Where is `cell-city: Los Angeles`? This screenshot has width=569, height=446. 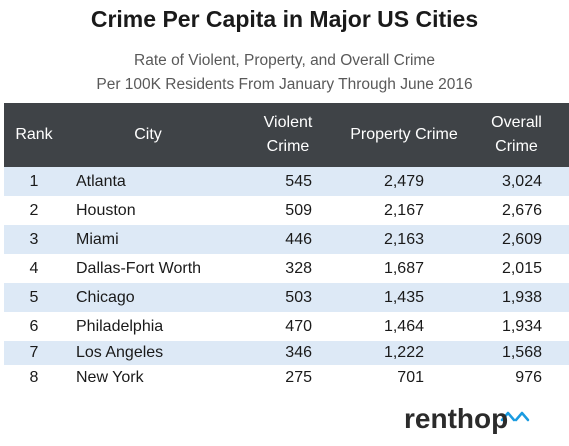 cell-city: Los Angeles is located at coordinates (120, 352).